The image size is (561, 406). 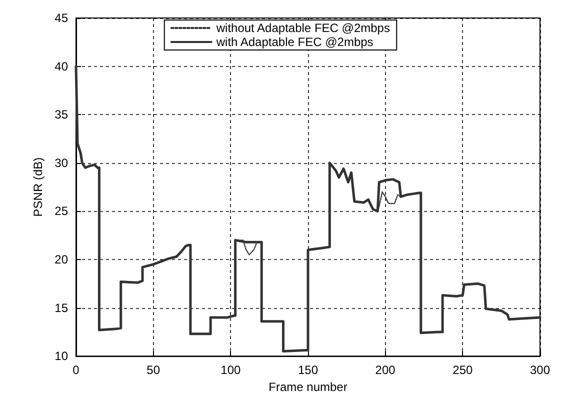 What do you see at coordinates (308, 387) in the screenshot?
I see `x-axis-title: Frame number` at bounding box center [308, 387].